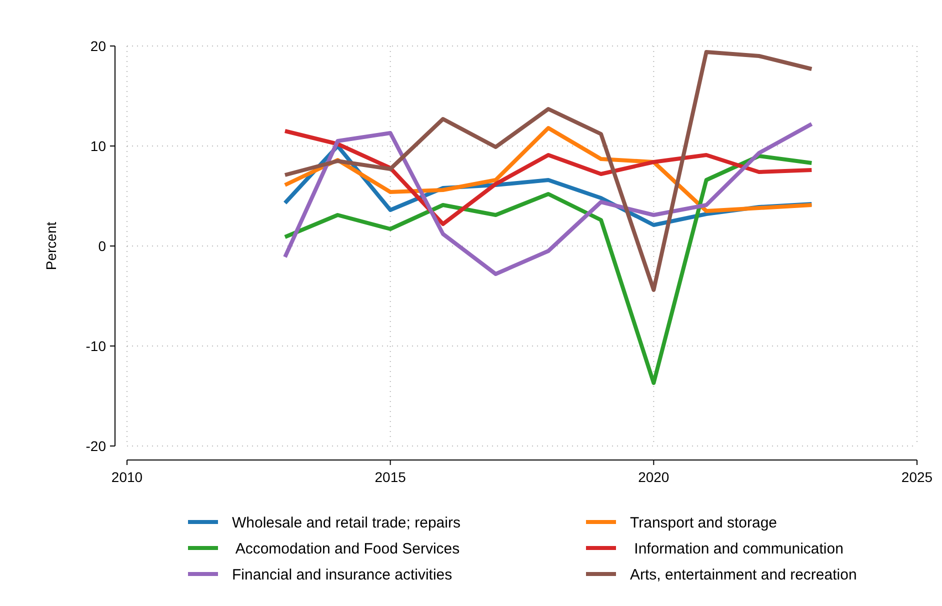 The width and height of the screenshot is (942, 606). I want to click on y-tick-label: 0, so click(102, 246).